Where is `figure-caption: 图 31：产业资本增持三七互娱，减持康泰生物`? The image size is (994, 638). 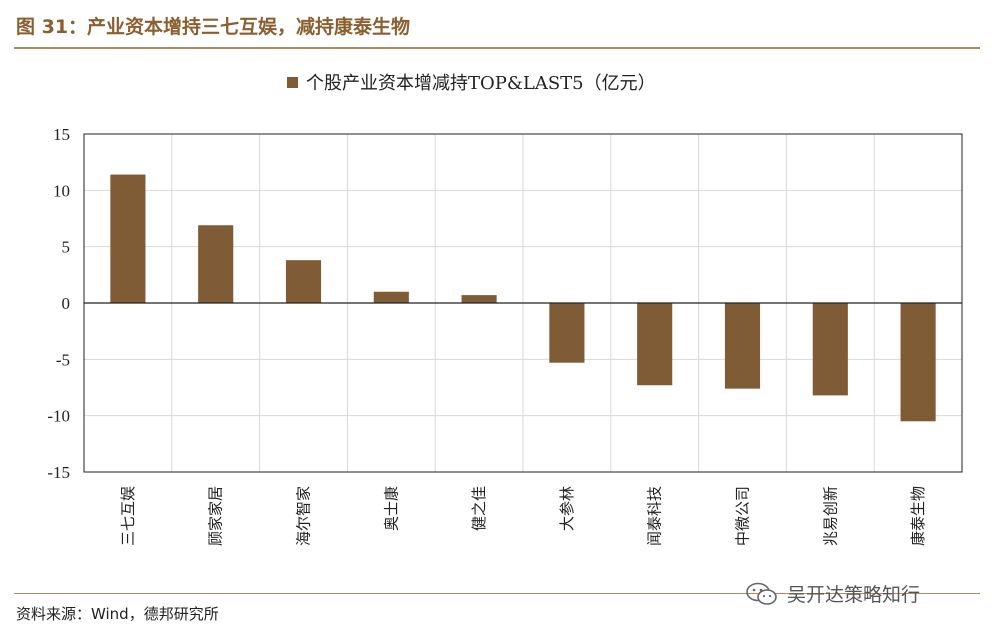 figure-caption: 图 31：产业资本增持三七互娱，减持康泰生物 is located at coordinates (213, 27).